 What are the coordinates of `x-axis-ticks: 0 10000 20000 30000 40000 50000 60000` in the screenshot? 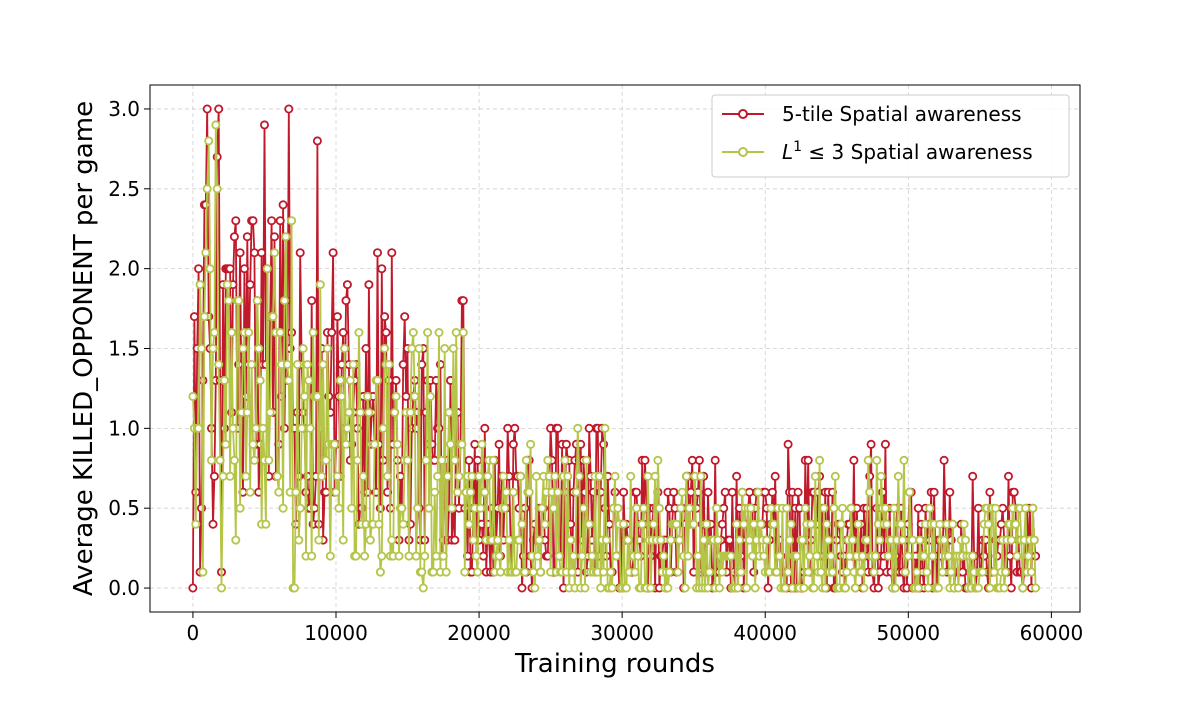 It's located at (635, 628).